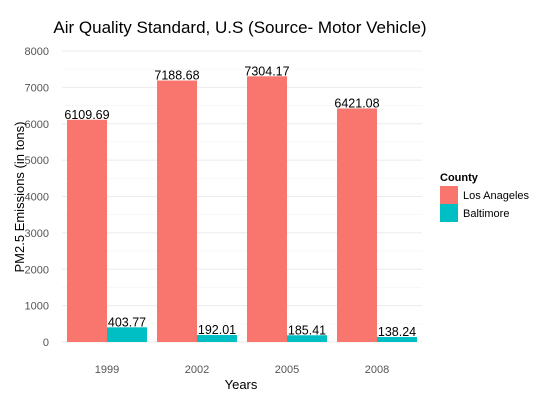 Image resolution: width=560 pixels, height=400 pixels. I want to click on y-axis-label: PM2.5 Emissions (in tons), so click(19, 197).